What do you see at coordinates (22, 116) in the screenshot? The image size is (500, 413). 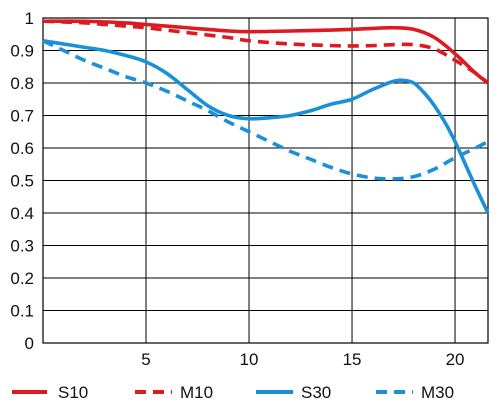 I see `y-tick-label: 0.7` at bounding box center [22, 116].